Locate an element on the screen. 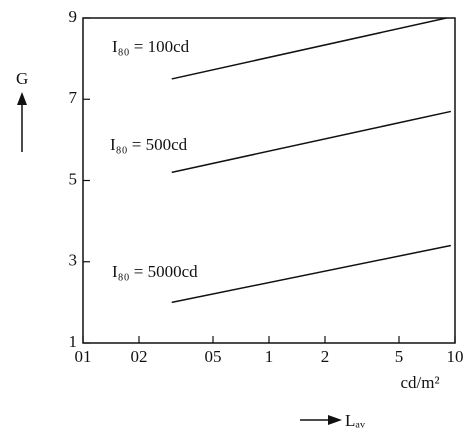 The image size is (464, 436). x-unit: cd/m² is located at coordinates (419, 382).